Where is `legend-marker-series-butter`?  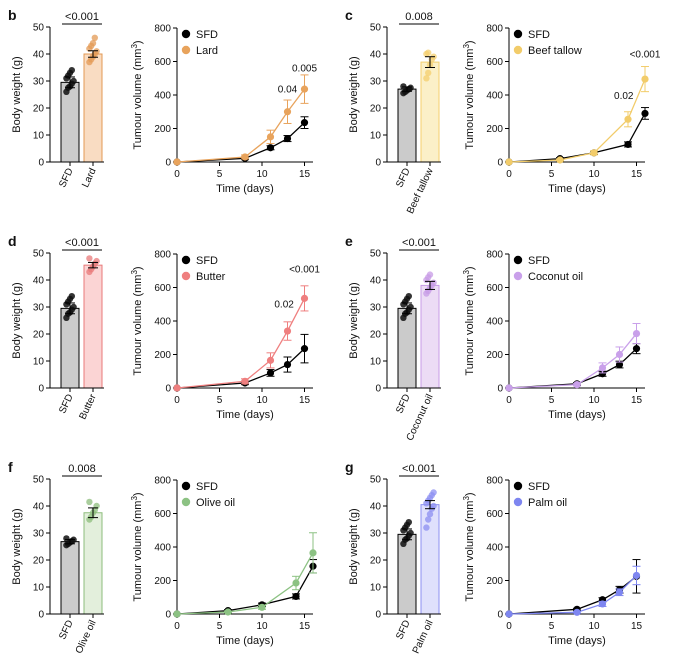 legend-marker-series-butter is located at coordinates (186, 276).